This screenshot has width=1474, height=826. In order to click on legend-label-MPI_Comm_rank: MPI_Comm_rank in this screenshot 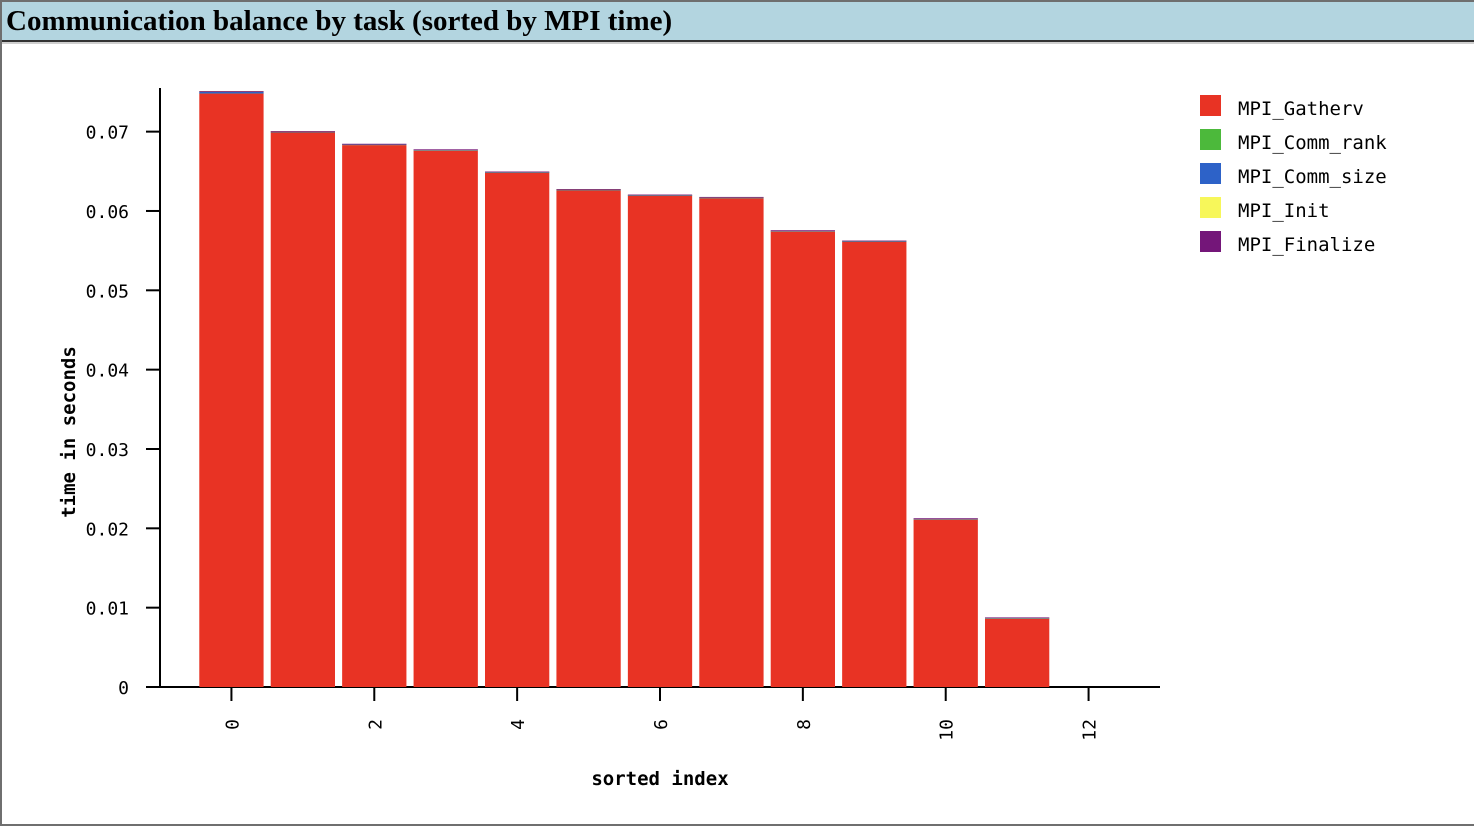, I will do `click(1312, 143)`.